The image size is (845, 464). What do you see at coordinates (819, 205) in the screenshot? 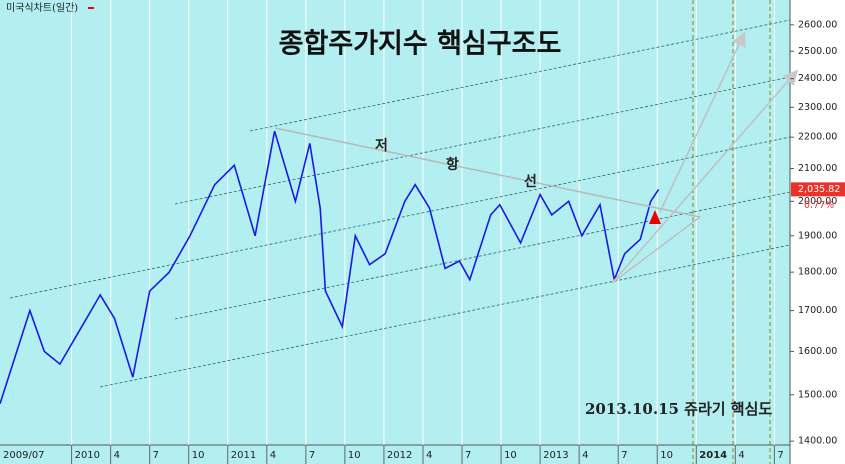
I see `change-label: 0.77%` at bounding box center [819, 205].